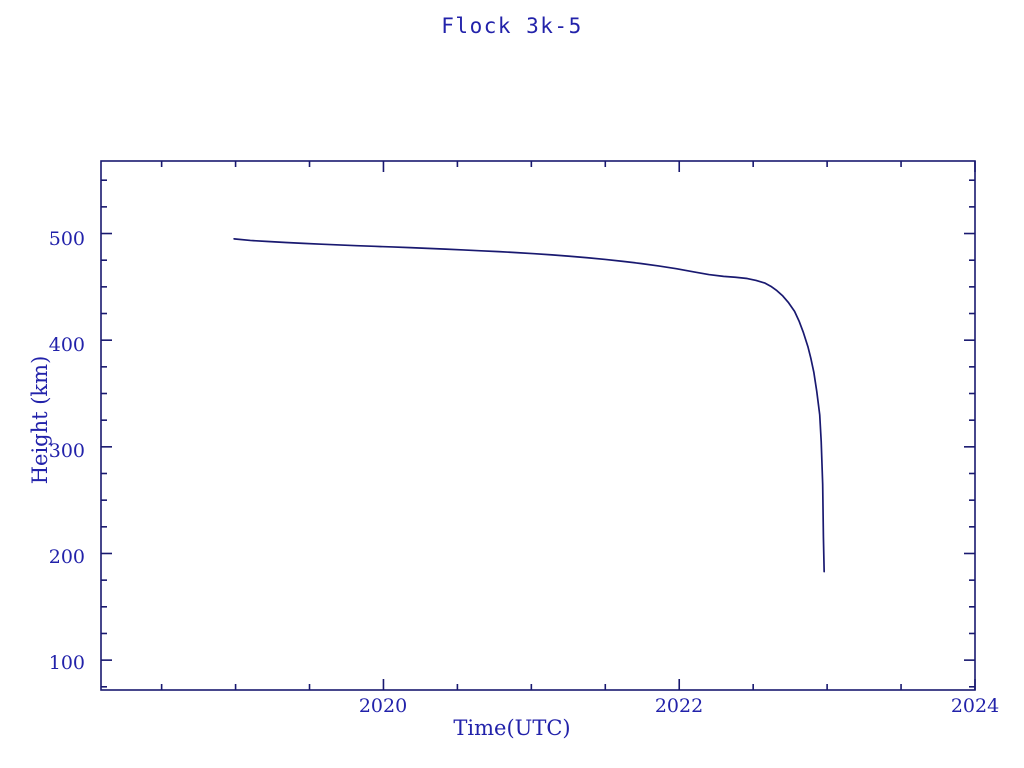  I want to click on x-tick-label-2022: 2022, so click(679, 706).